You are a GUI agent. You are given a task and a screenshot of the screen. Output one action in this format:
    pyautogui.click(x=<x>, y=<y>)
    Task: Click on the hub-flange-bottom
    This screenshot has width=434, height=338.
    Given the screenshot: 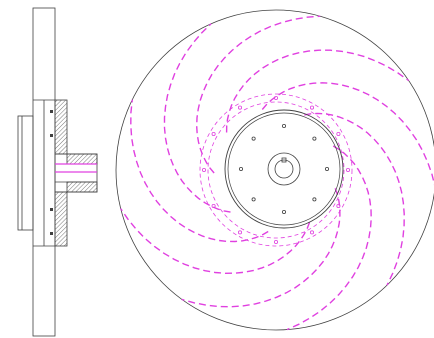 What is the action you would take?
    pyautogui.click(x=61, y=219)
    